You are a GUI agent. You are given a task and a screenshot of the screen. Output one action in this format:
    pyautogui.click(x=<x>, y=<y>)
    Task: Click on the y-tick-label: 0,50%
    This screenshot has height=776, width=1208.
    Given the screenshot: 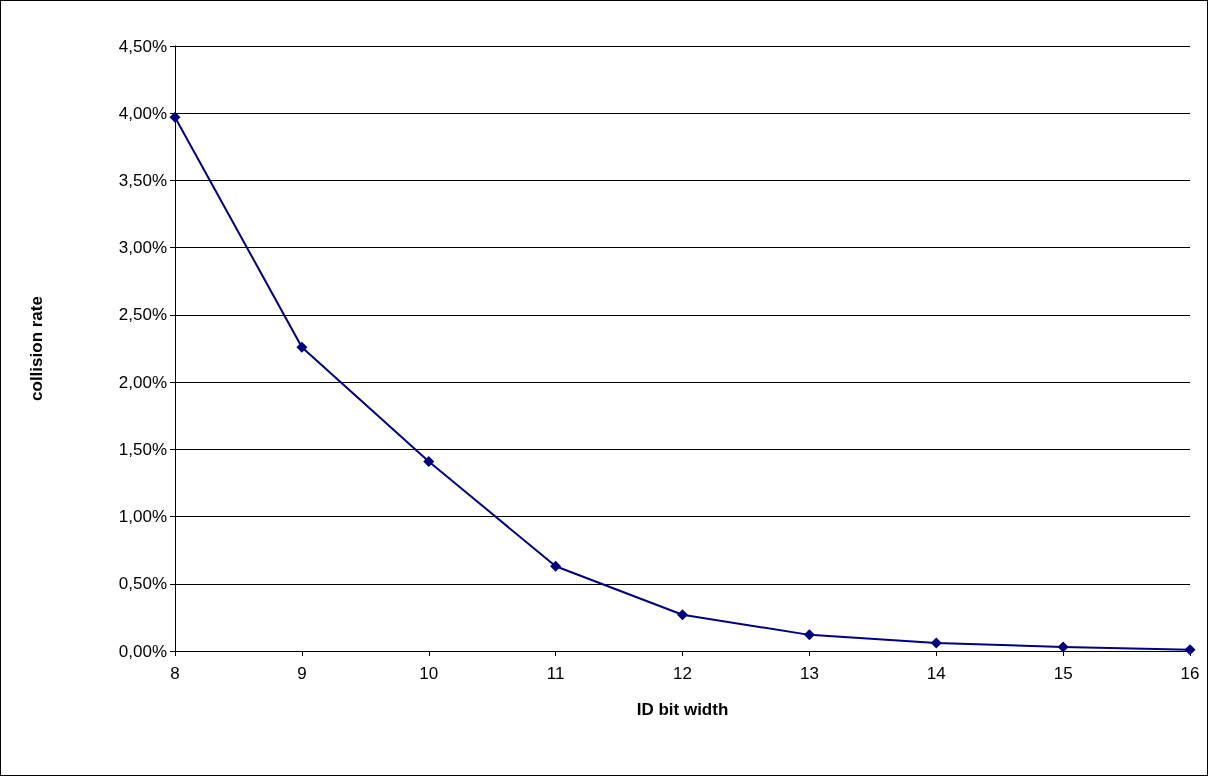 What is the action you would take?
    pyautogui.click(x=142, y=584)
    